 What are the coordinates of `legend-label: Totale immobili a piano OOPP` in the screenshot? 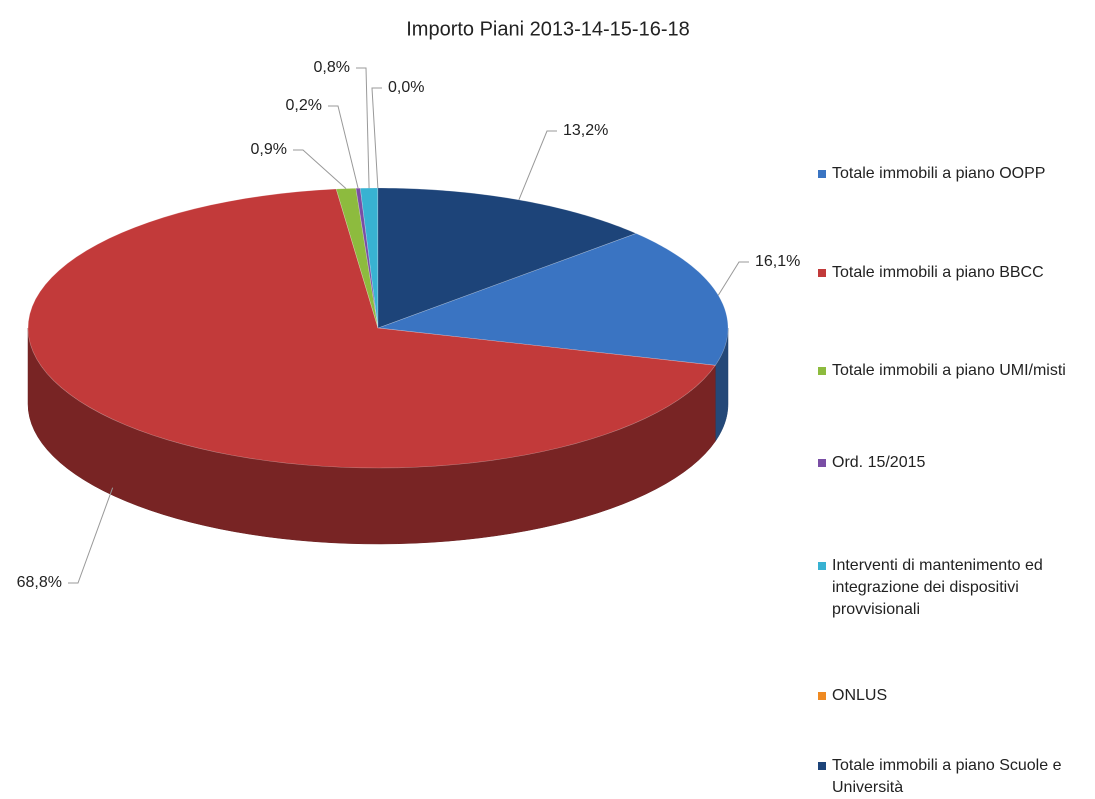 It's located at (939, 173).